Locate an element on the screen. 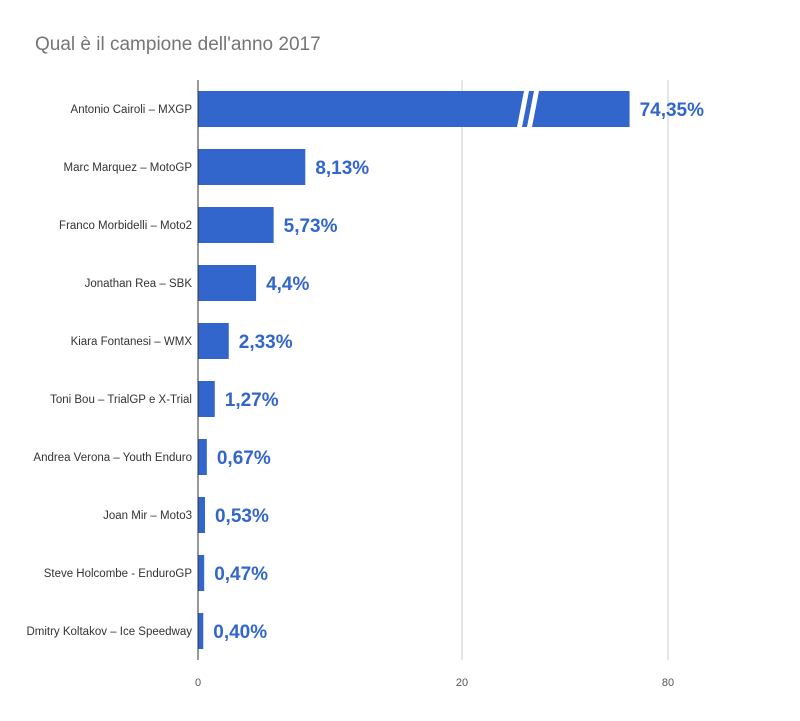 The height and width of the screenshot is (721, 800). data-label: 1,27% is located at coordinates (252, 400).